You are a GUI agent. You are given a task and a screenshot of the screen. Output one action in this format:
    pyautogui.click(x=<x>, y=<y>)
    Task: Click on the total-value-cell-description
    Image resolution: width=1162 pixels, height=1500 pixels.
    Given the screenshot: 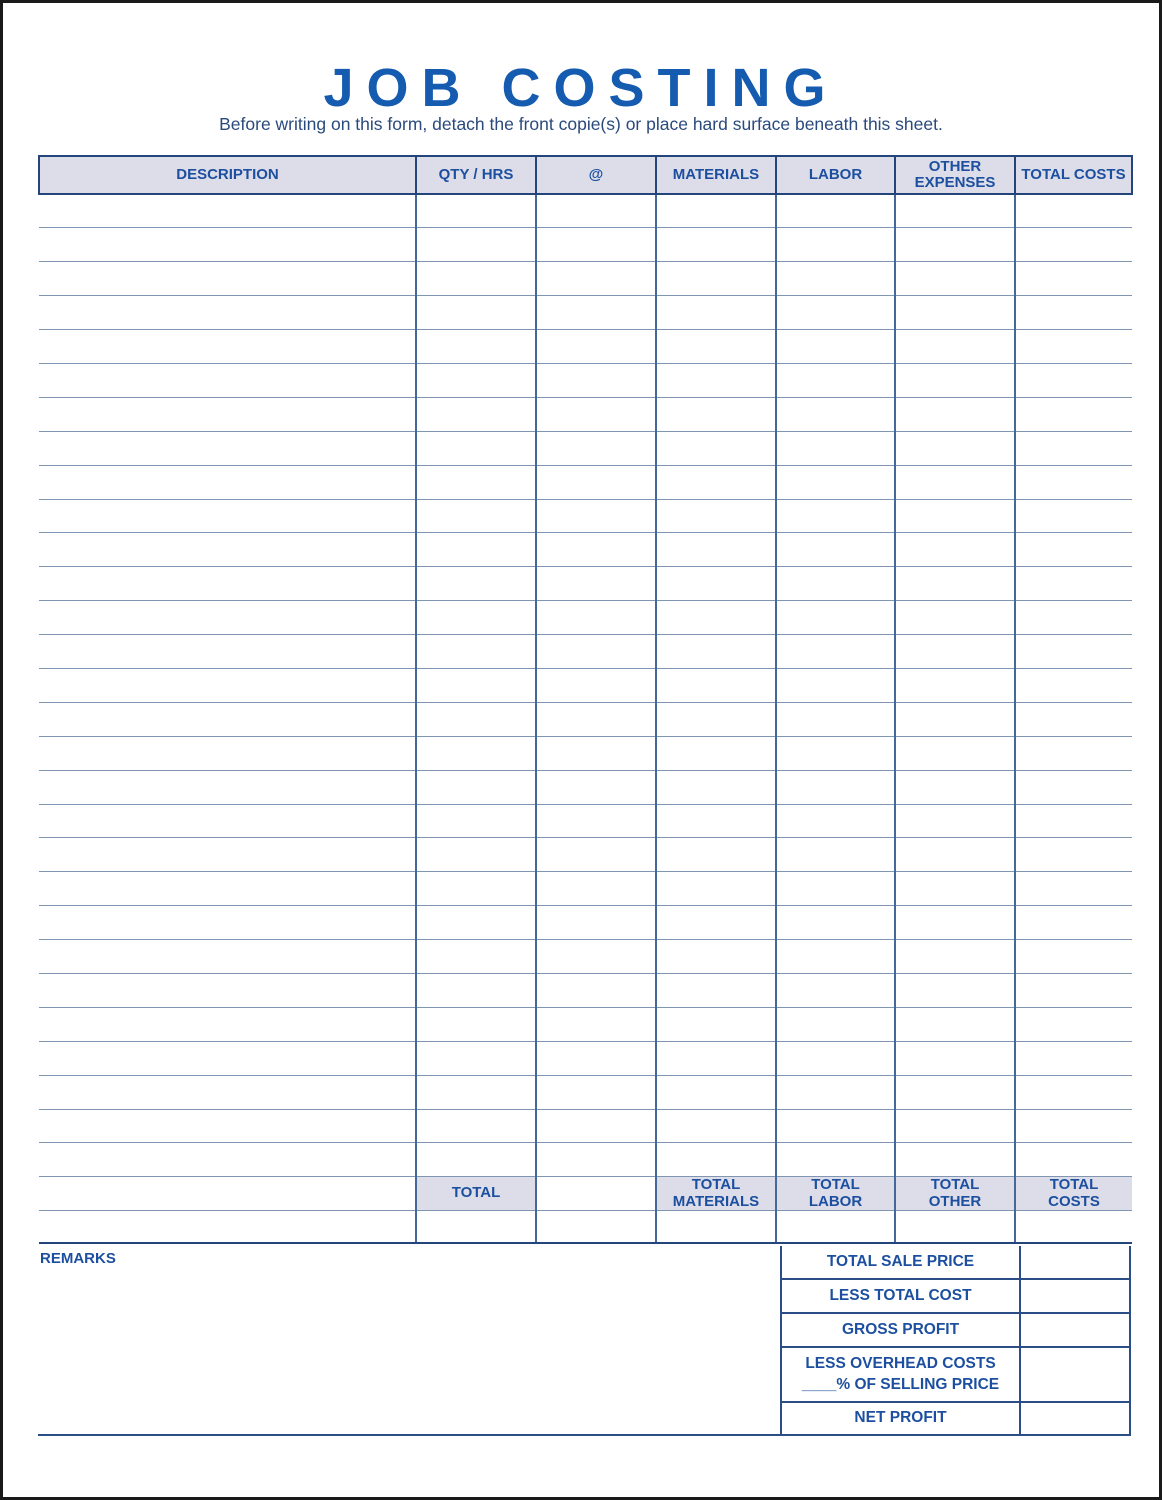 What is the action you would take?
    pyautogui.click(x=228, y=1227)
    